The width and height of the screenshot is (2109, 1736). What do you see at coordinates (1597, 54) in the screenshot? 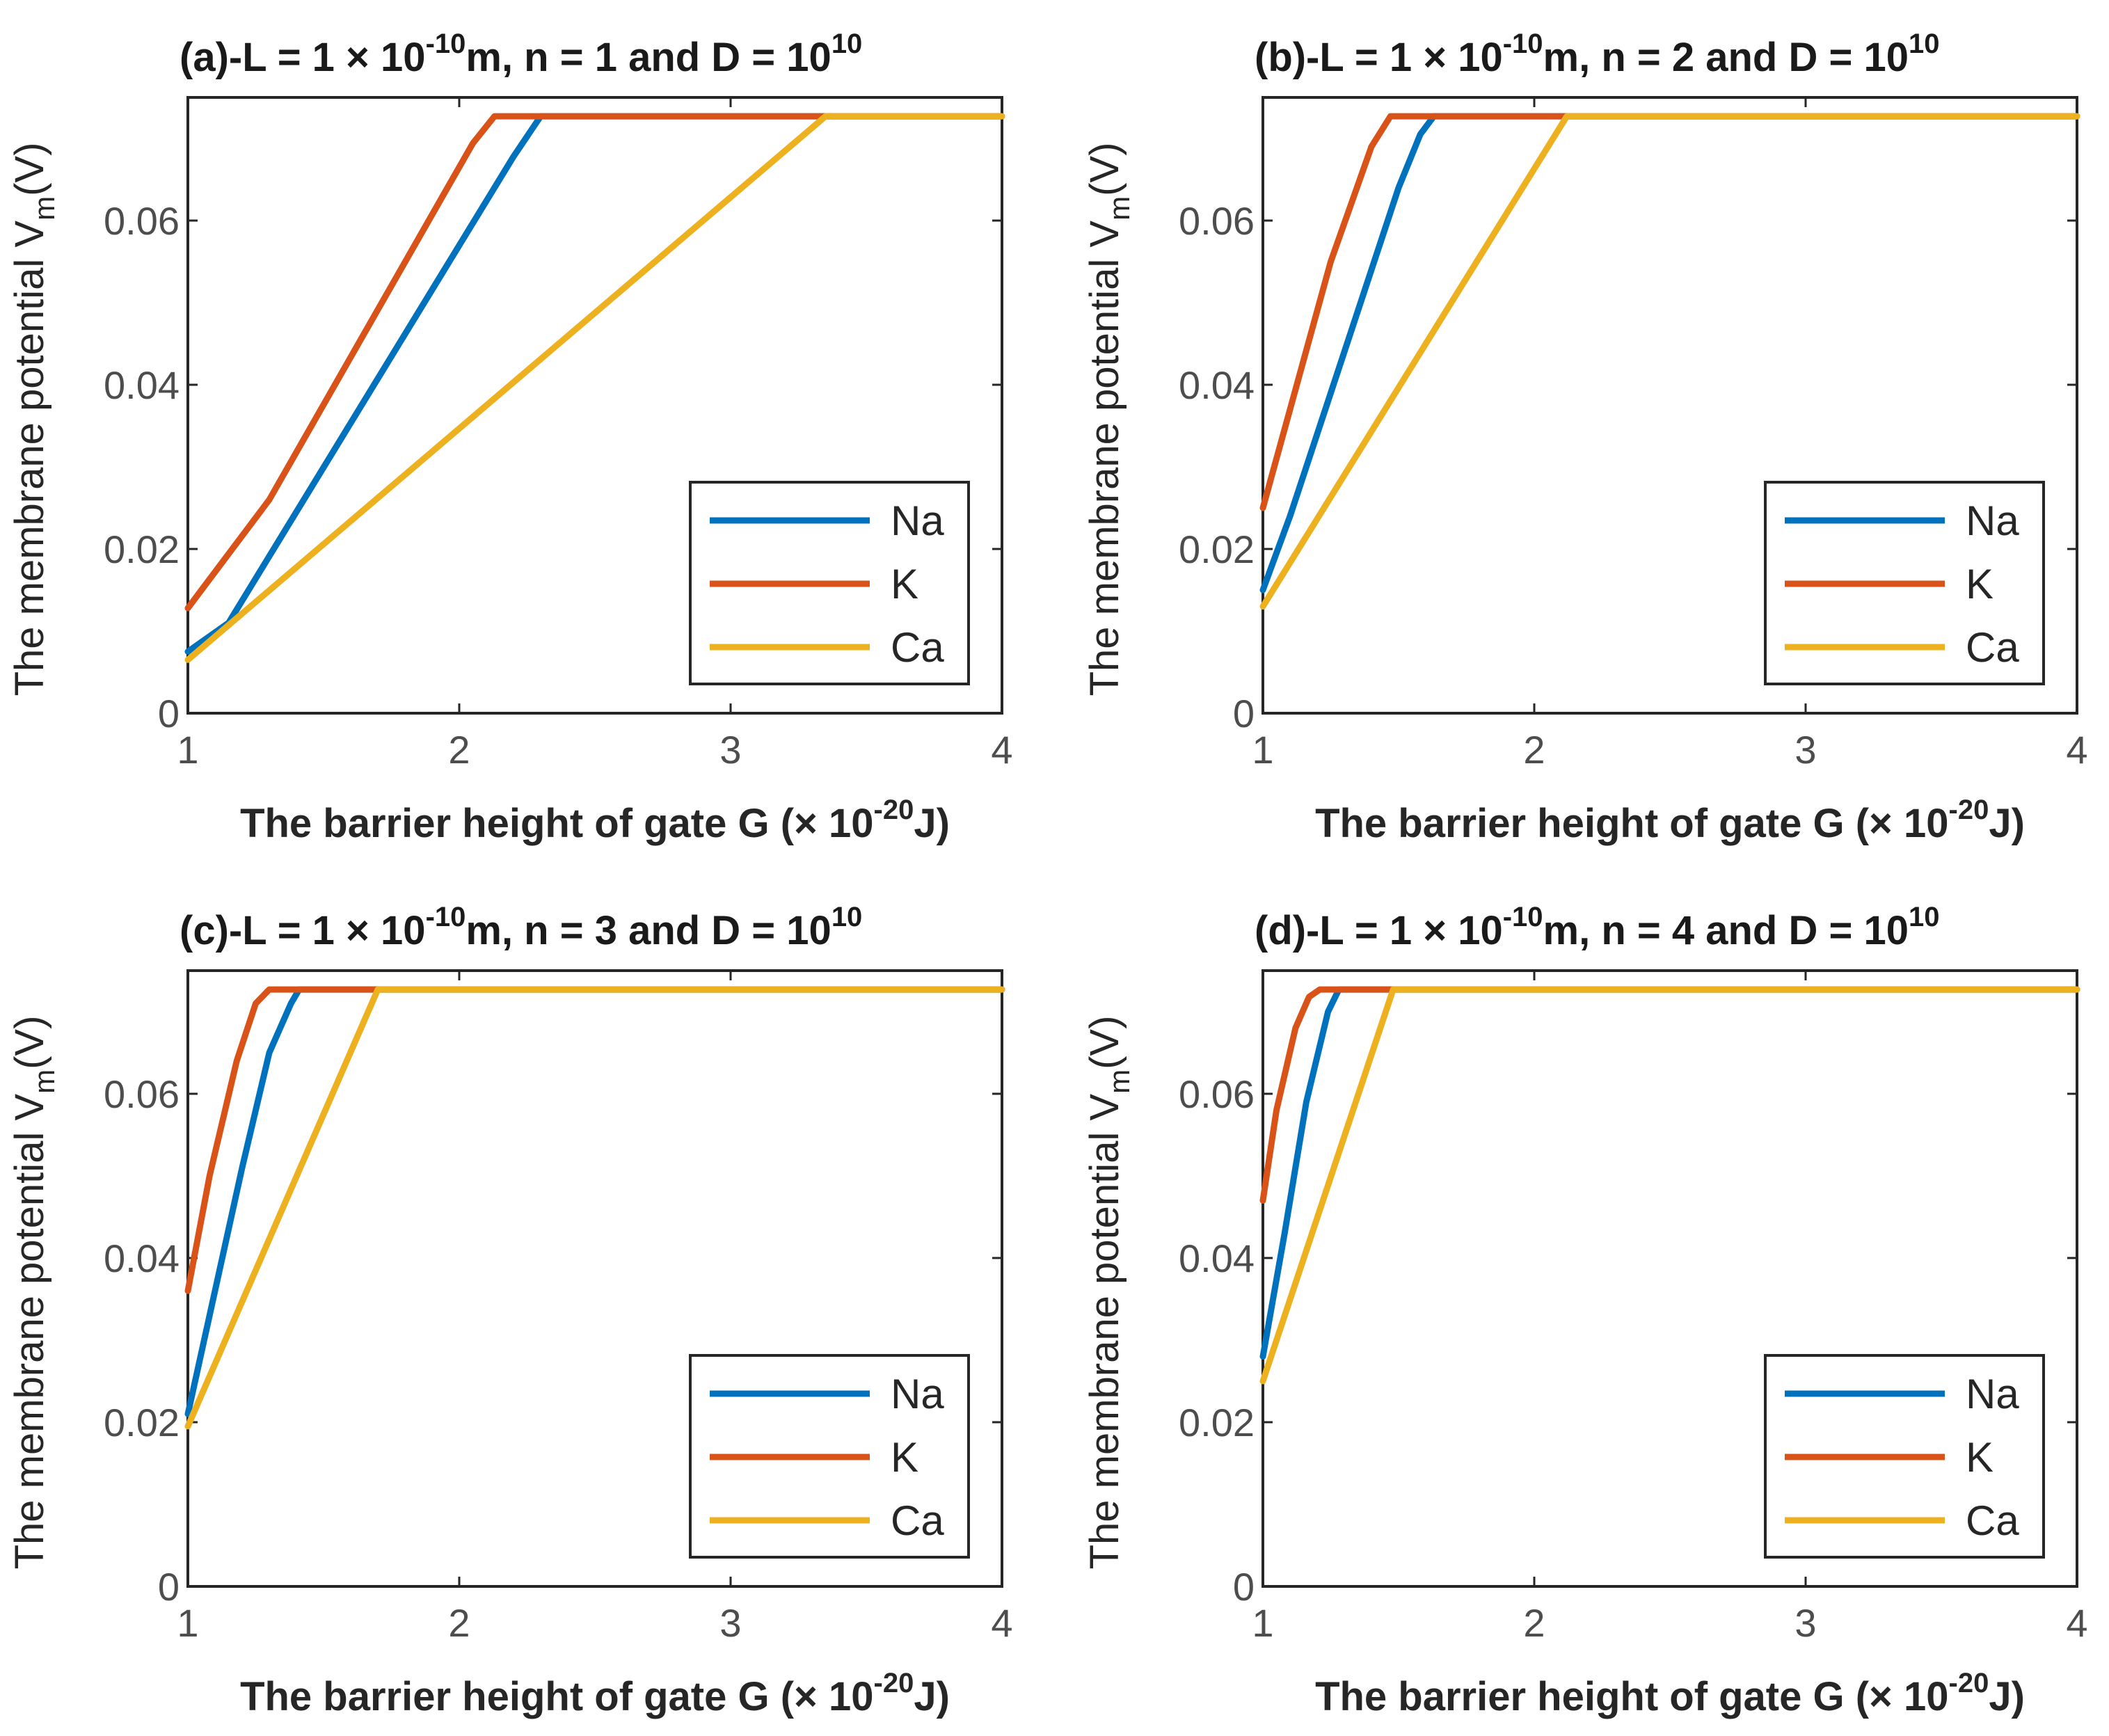
I see `chart-title: (b)-L = 1 × 10-10m, n = 2 and D = 1010` at bounding box center [1597, 54].